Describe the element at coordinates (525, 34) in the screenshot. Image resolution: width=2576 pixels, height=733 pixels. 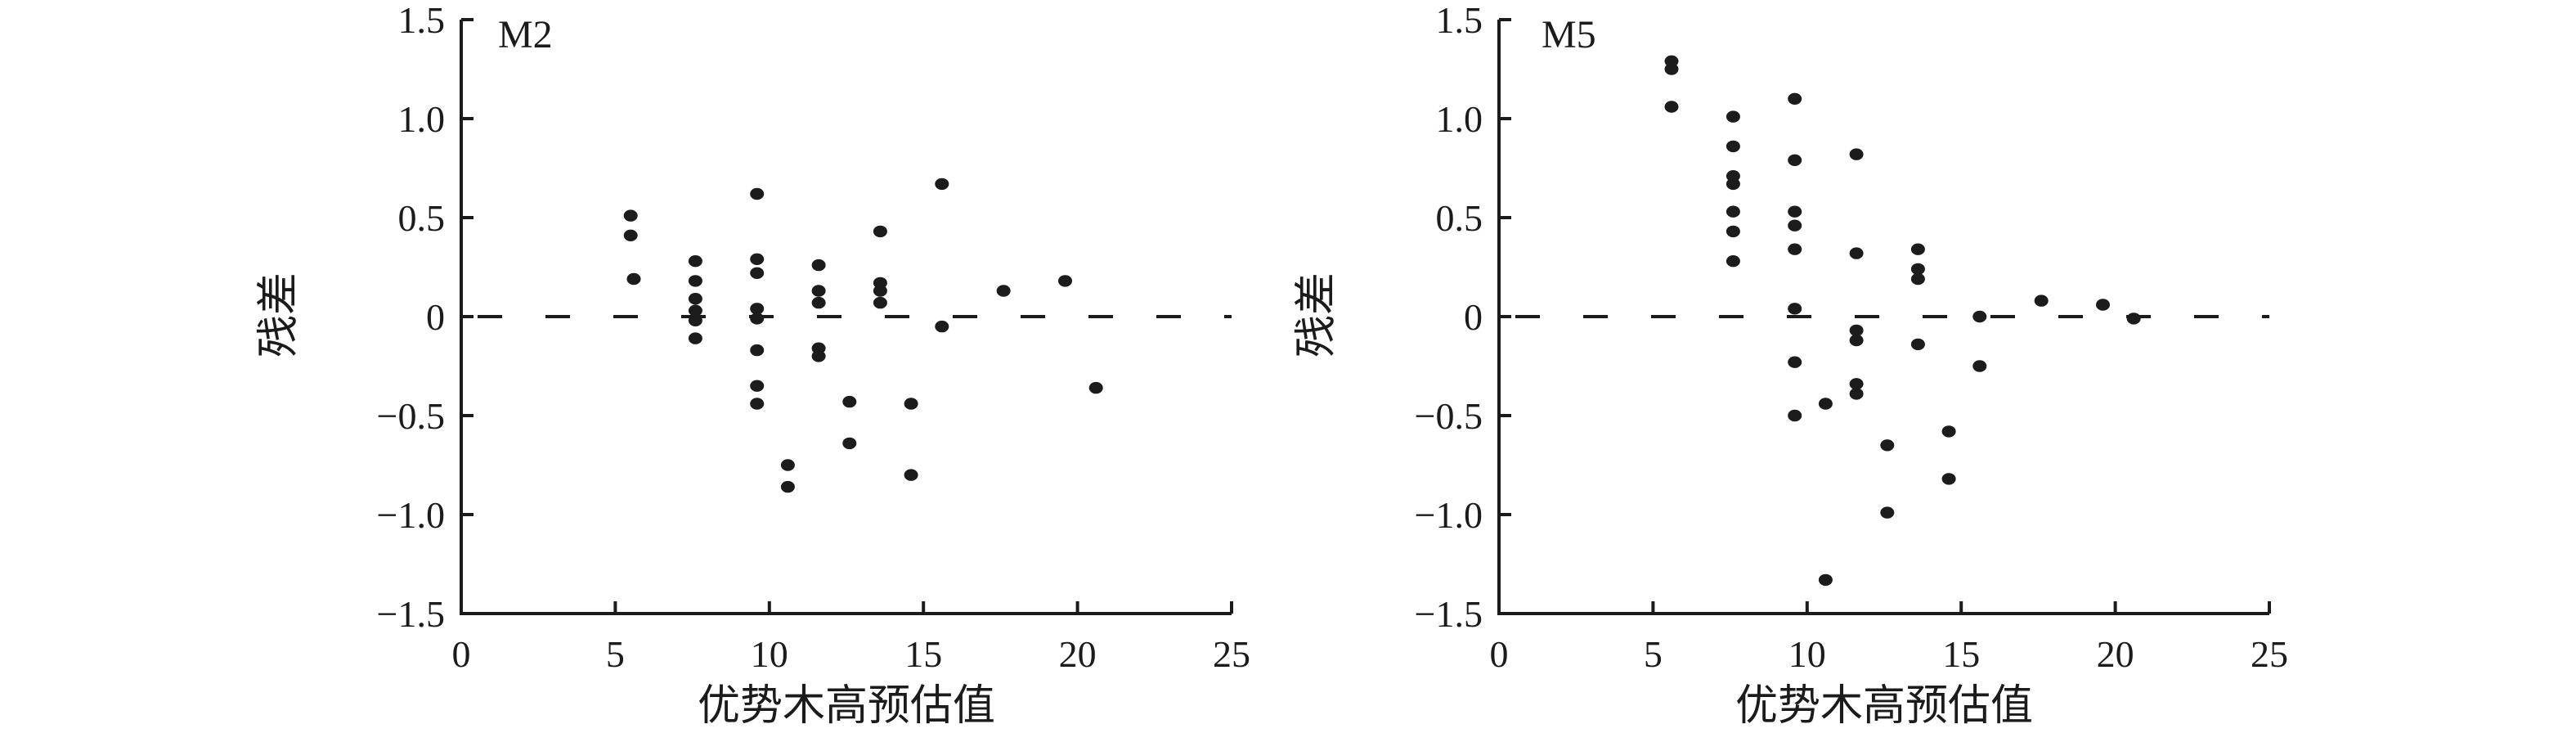
I see `m2-panel-title: M2` at that location.